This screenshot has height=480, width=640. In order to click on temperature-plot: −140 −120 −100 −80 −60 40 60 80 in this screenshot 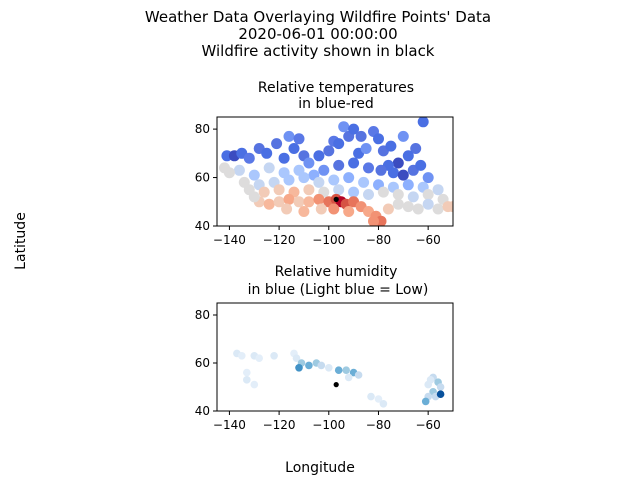, I will do `click(324, 181)`.